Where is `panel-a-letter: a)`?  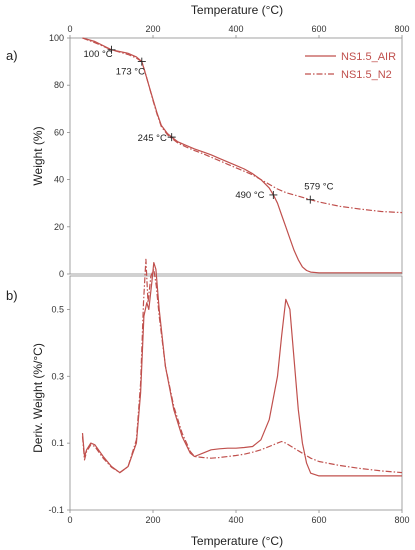
panel-a-letter: a) is located at coordinates (12, 55).